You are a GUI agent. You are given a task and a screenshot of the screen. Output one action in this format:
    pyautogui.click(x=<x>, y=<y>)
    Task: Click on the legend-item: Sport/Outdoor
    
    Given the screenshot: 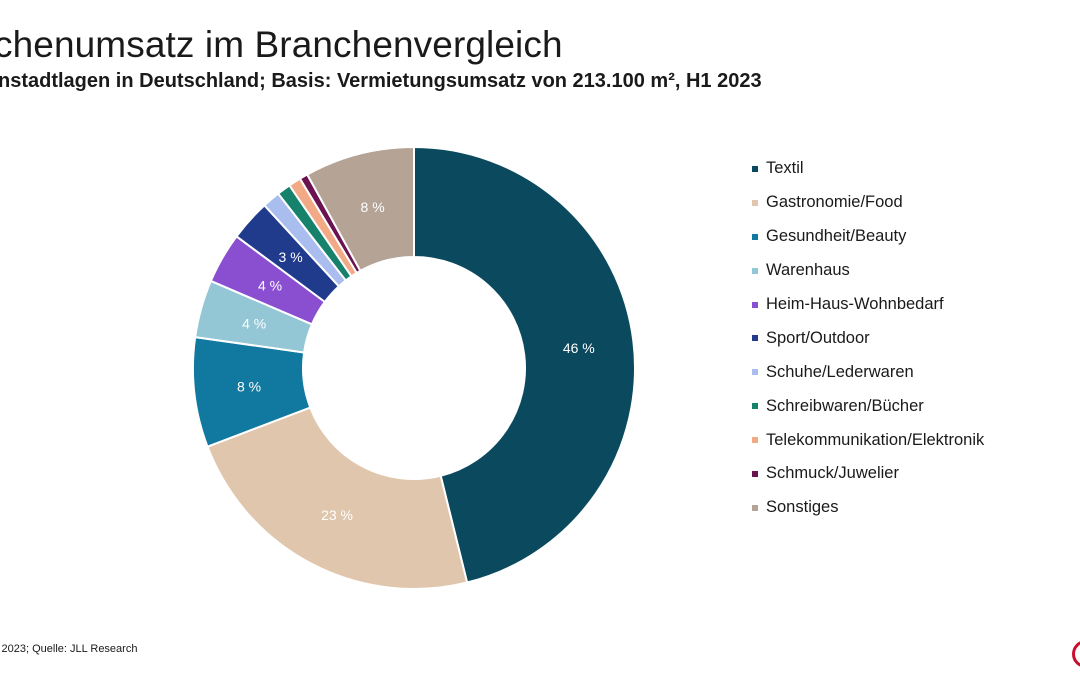 What is the action you would take?
    pyautogui.click(x=868, y=338)
    